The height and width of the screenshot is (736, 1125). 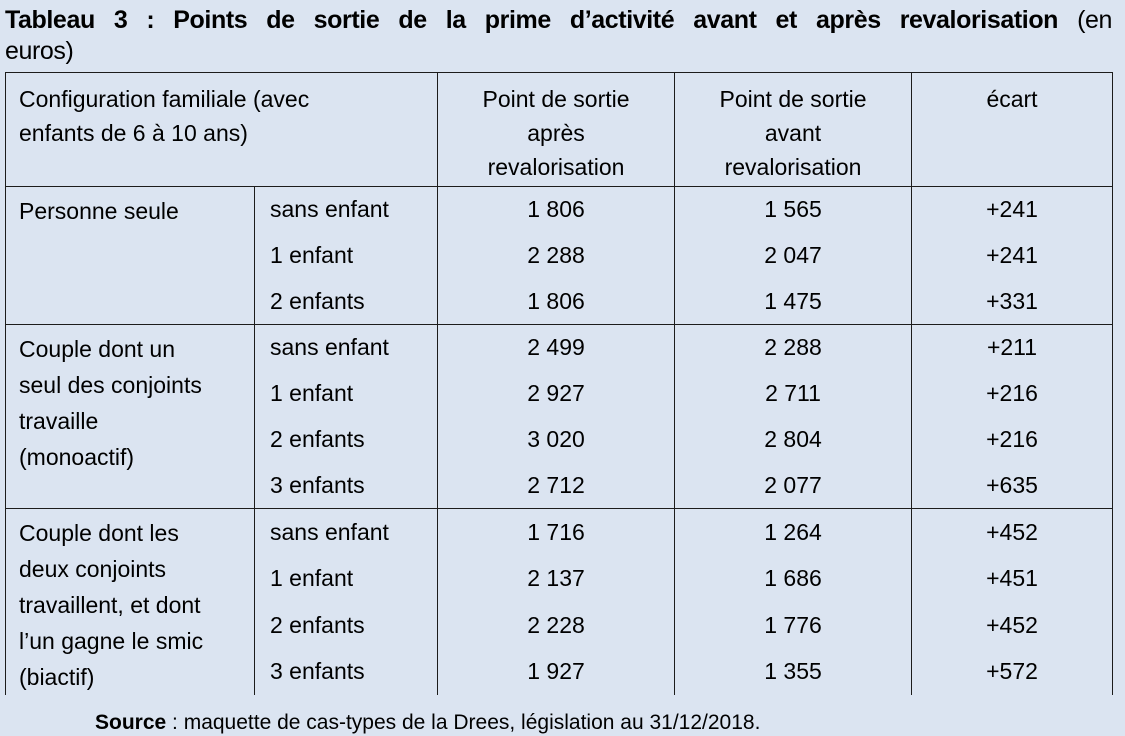 I want to click on cell-after: 2 288, so click(x=556, y=255).